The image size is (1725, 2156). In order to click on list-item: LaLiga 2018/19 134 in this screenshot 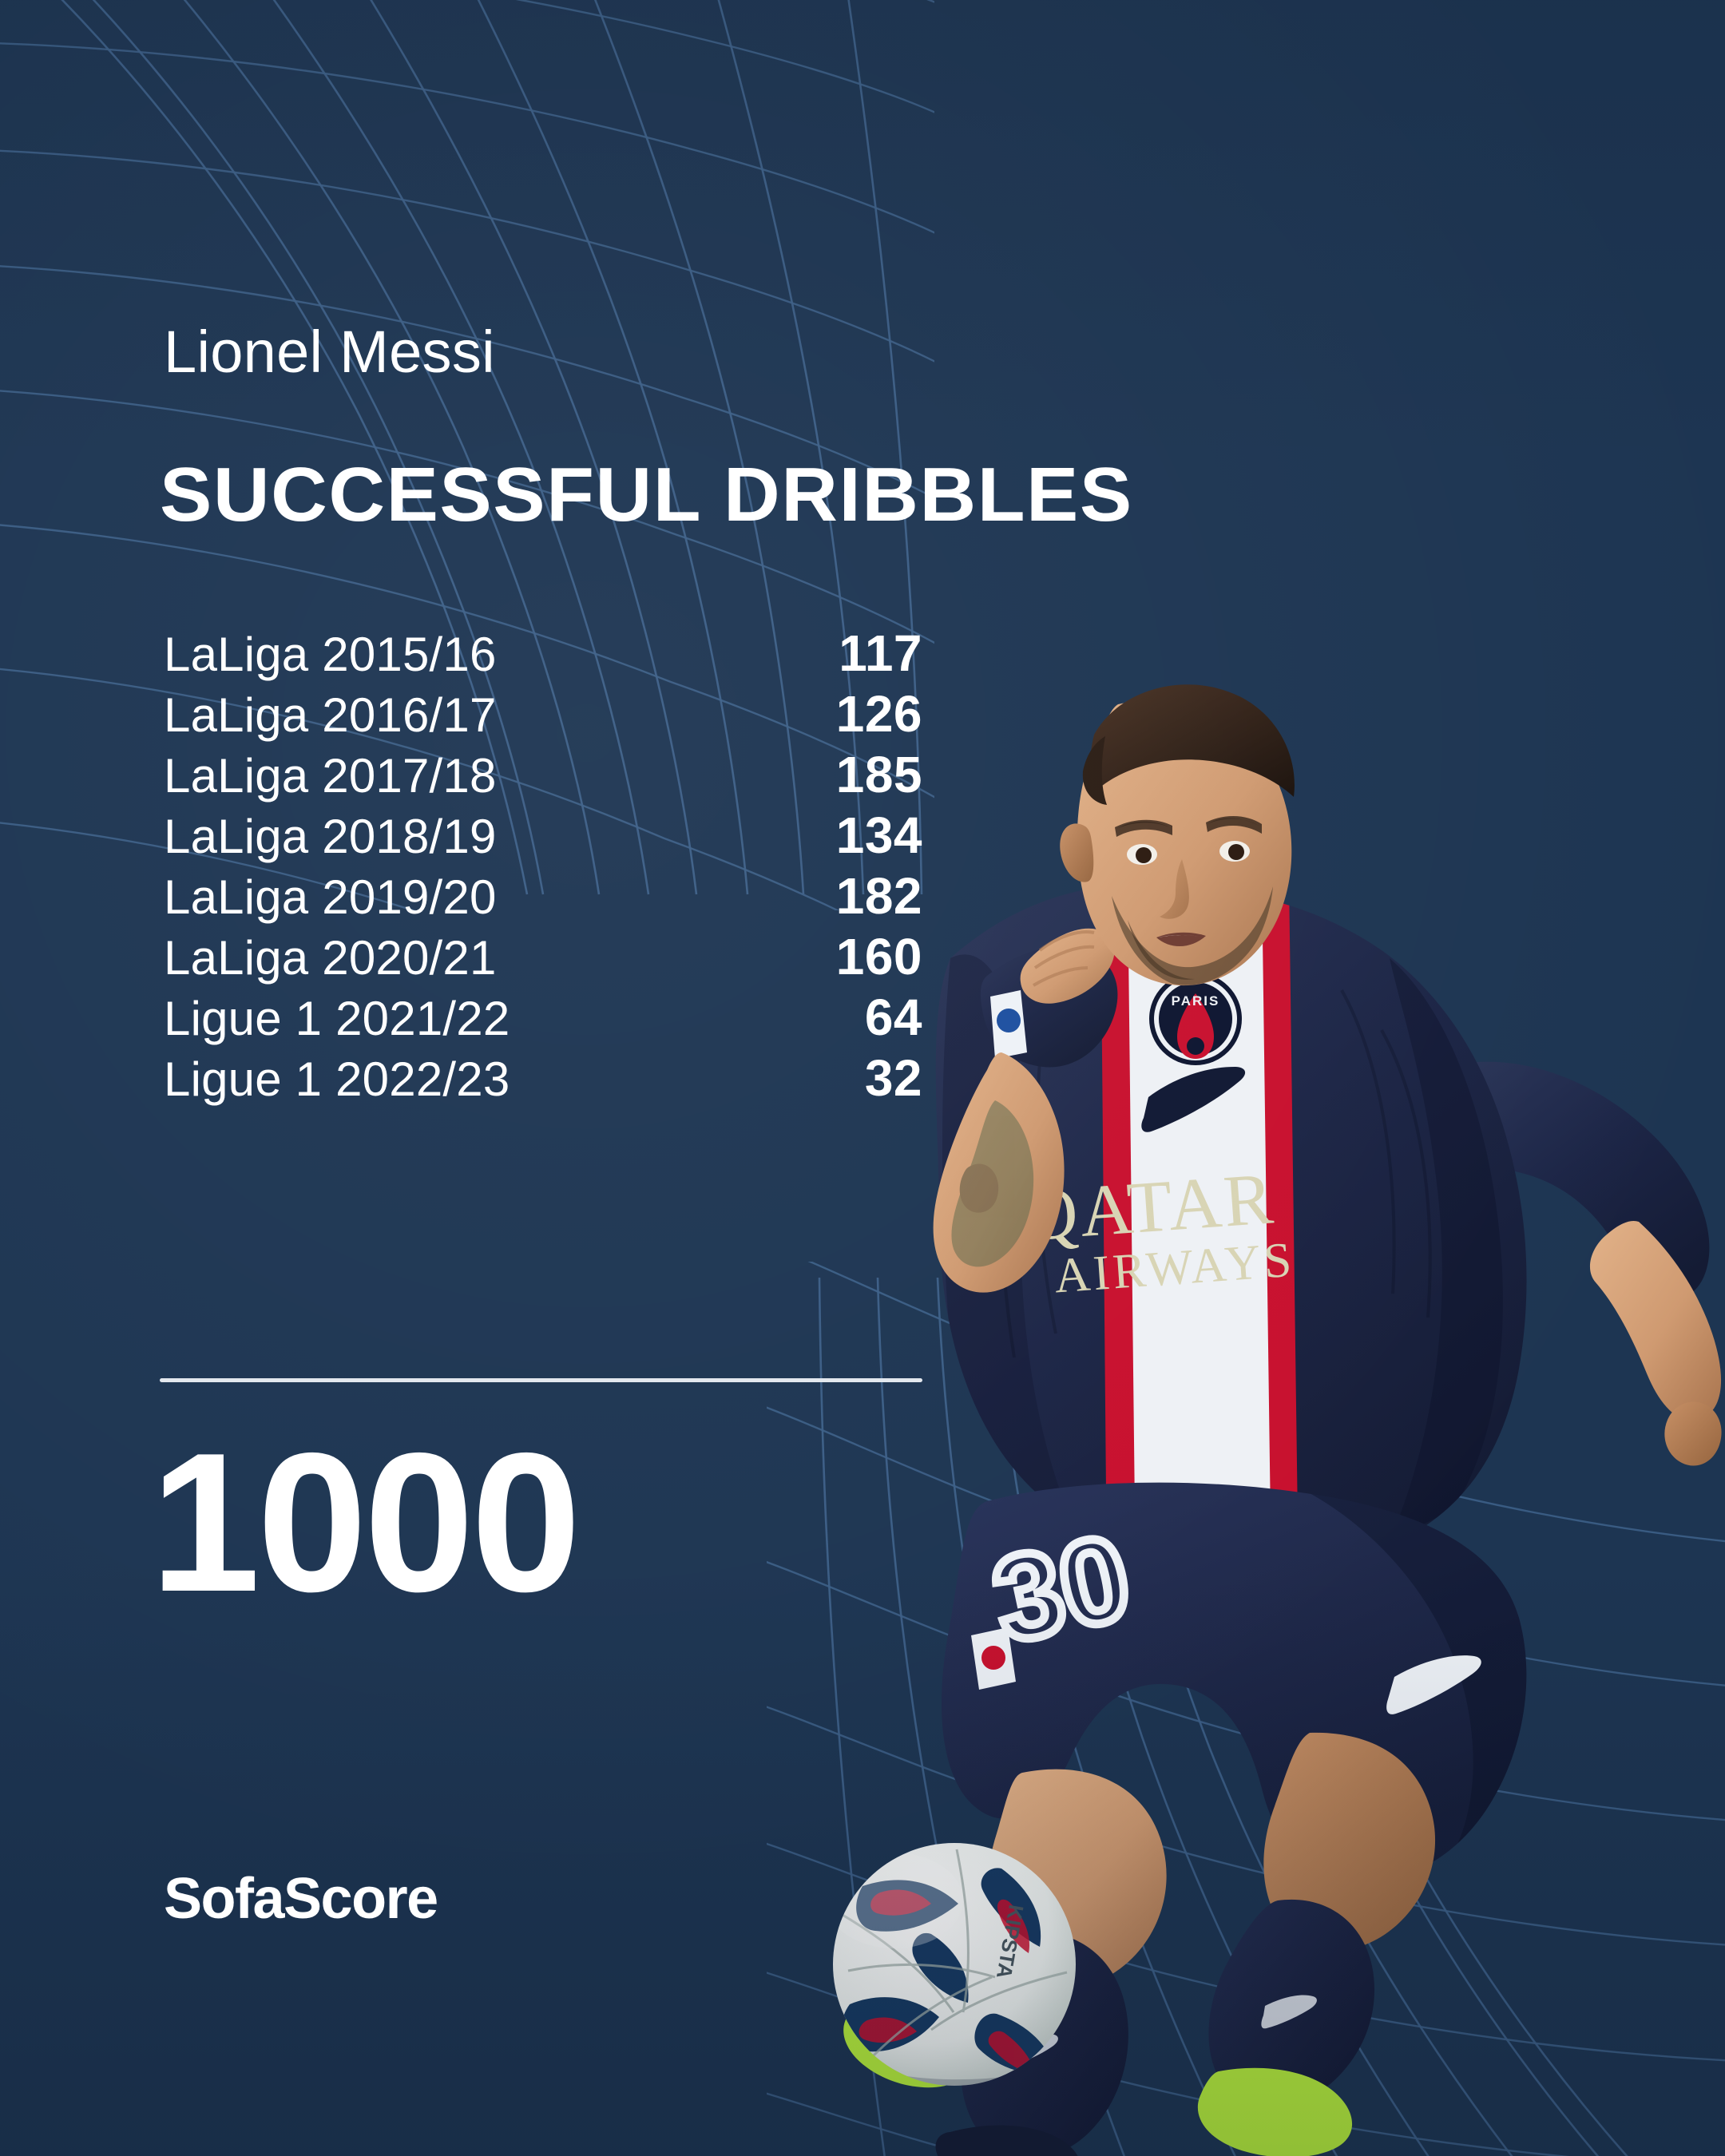, I will do `click(543, 840)`.